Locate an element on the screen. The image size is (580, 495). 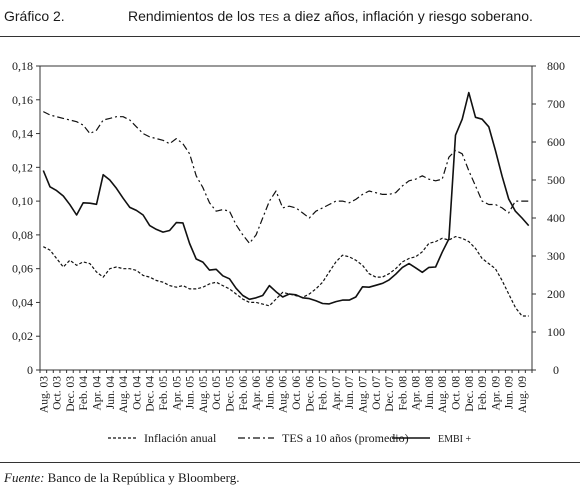
y-left-tick-label: 0,16 is located at coordinates (22, 100).